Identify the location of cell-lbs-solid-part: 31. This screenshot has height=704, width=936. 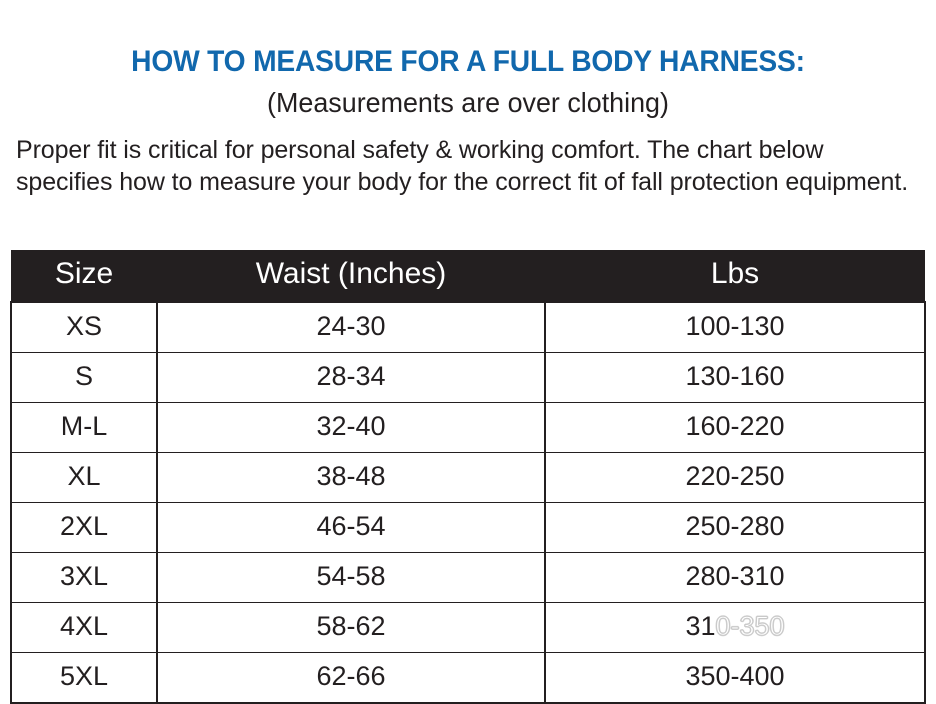
(700, 625).